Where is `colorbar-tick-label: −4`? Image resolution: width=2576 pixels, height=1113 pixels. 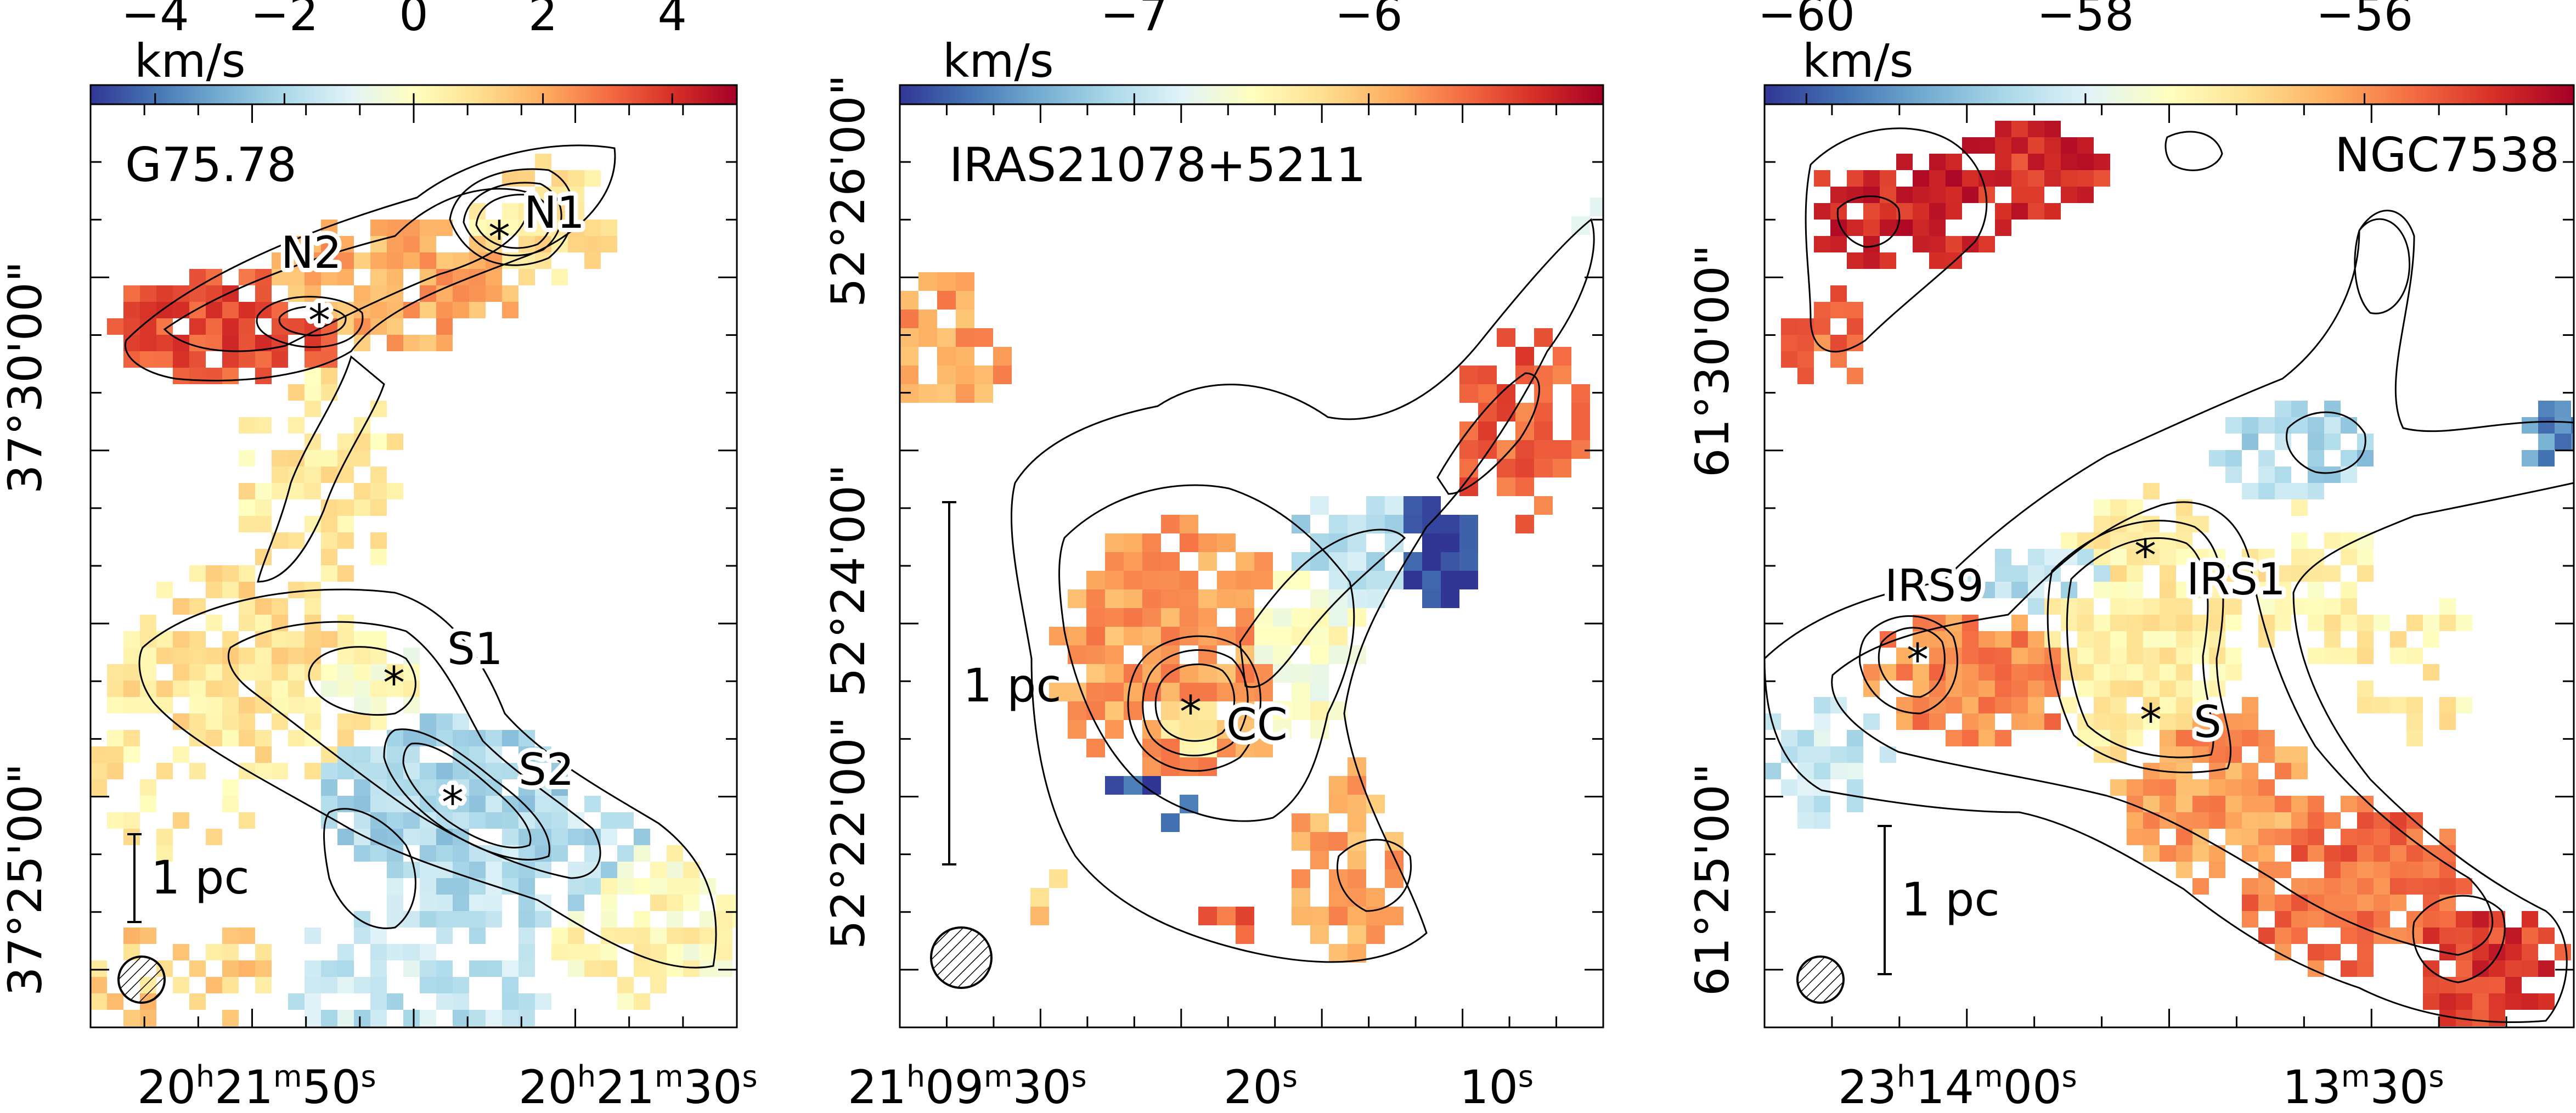
colorbar-tick-label: −4 is located at coordinates (155, 20).